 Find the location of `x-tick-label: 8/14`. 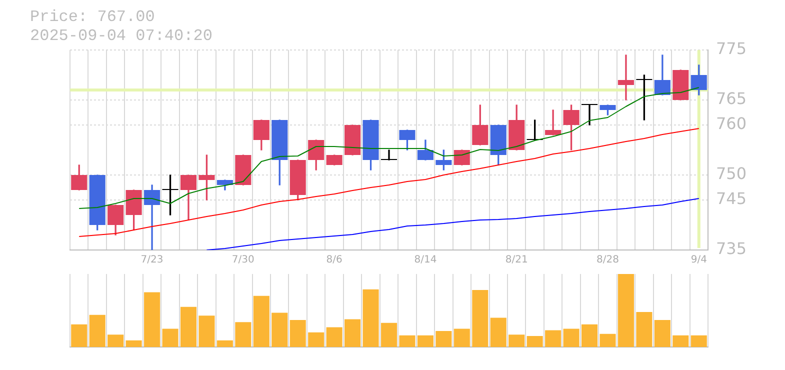

x-tick-label: 8/14 is located at coordinates (425, 260).